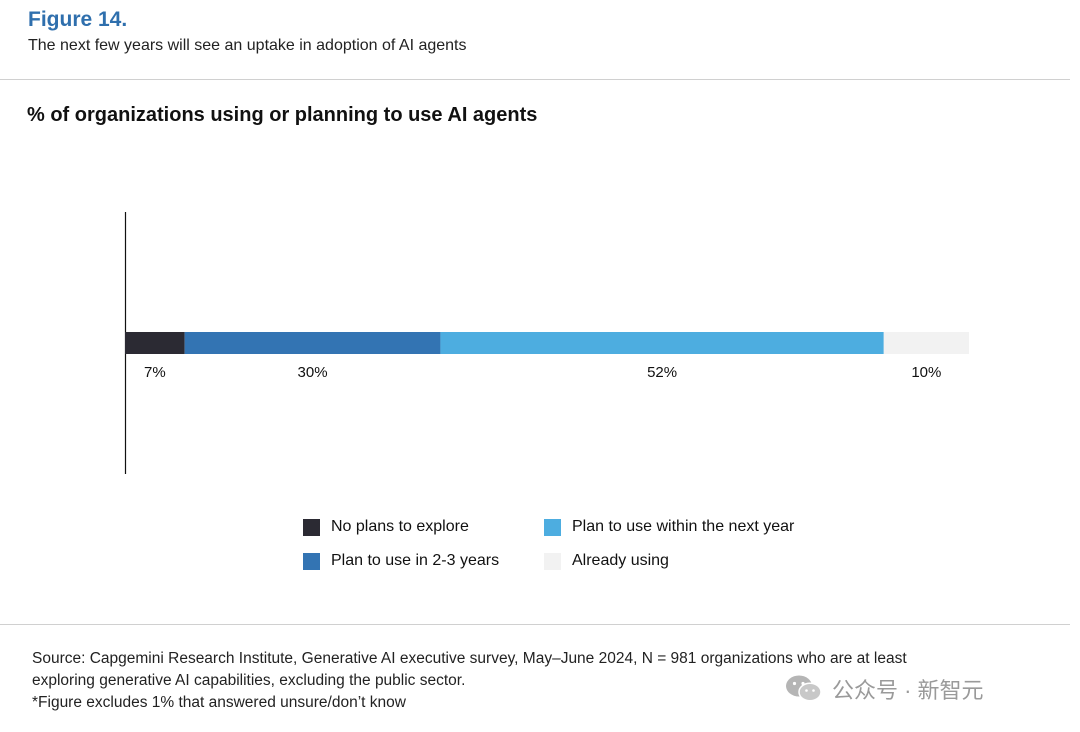 The width and height of the screenshot is (1080, 732). What do you see at coordinates (78, 19) in the screenshot?
I see `figure-label: Figure 14.` at bounding box center [78, 19].